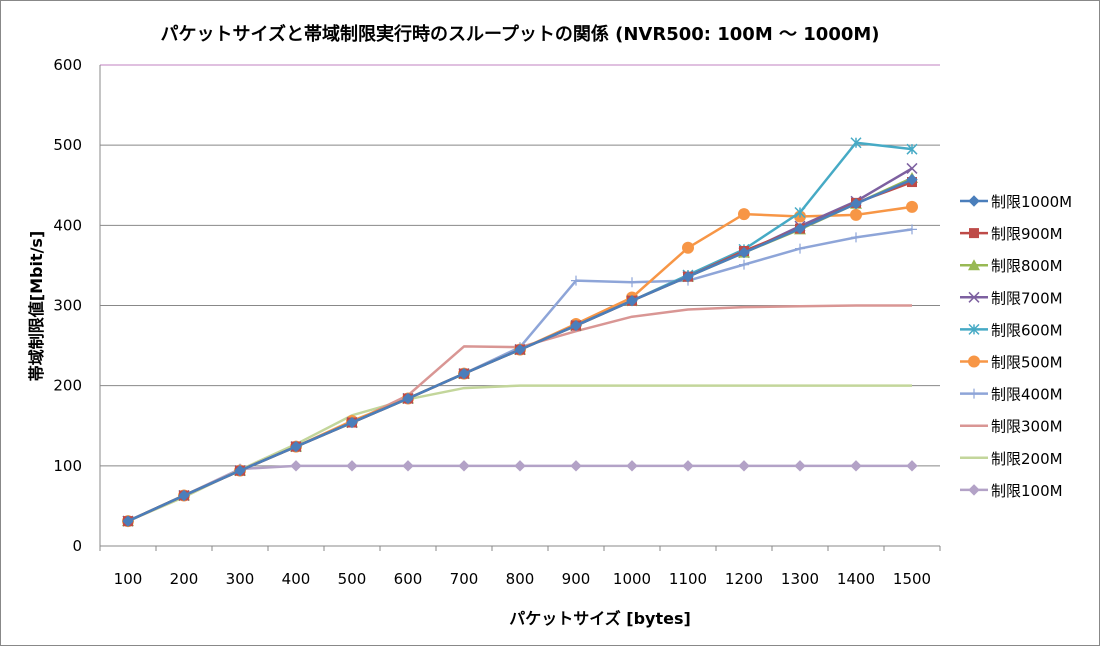  Describe the element at coordinates (67, 466) in the screenshot. I see `y-tick-label: 100` at that location.